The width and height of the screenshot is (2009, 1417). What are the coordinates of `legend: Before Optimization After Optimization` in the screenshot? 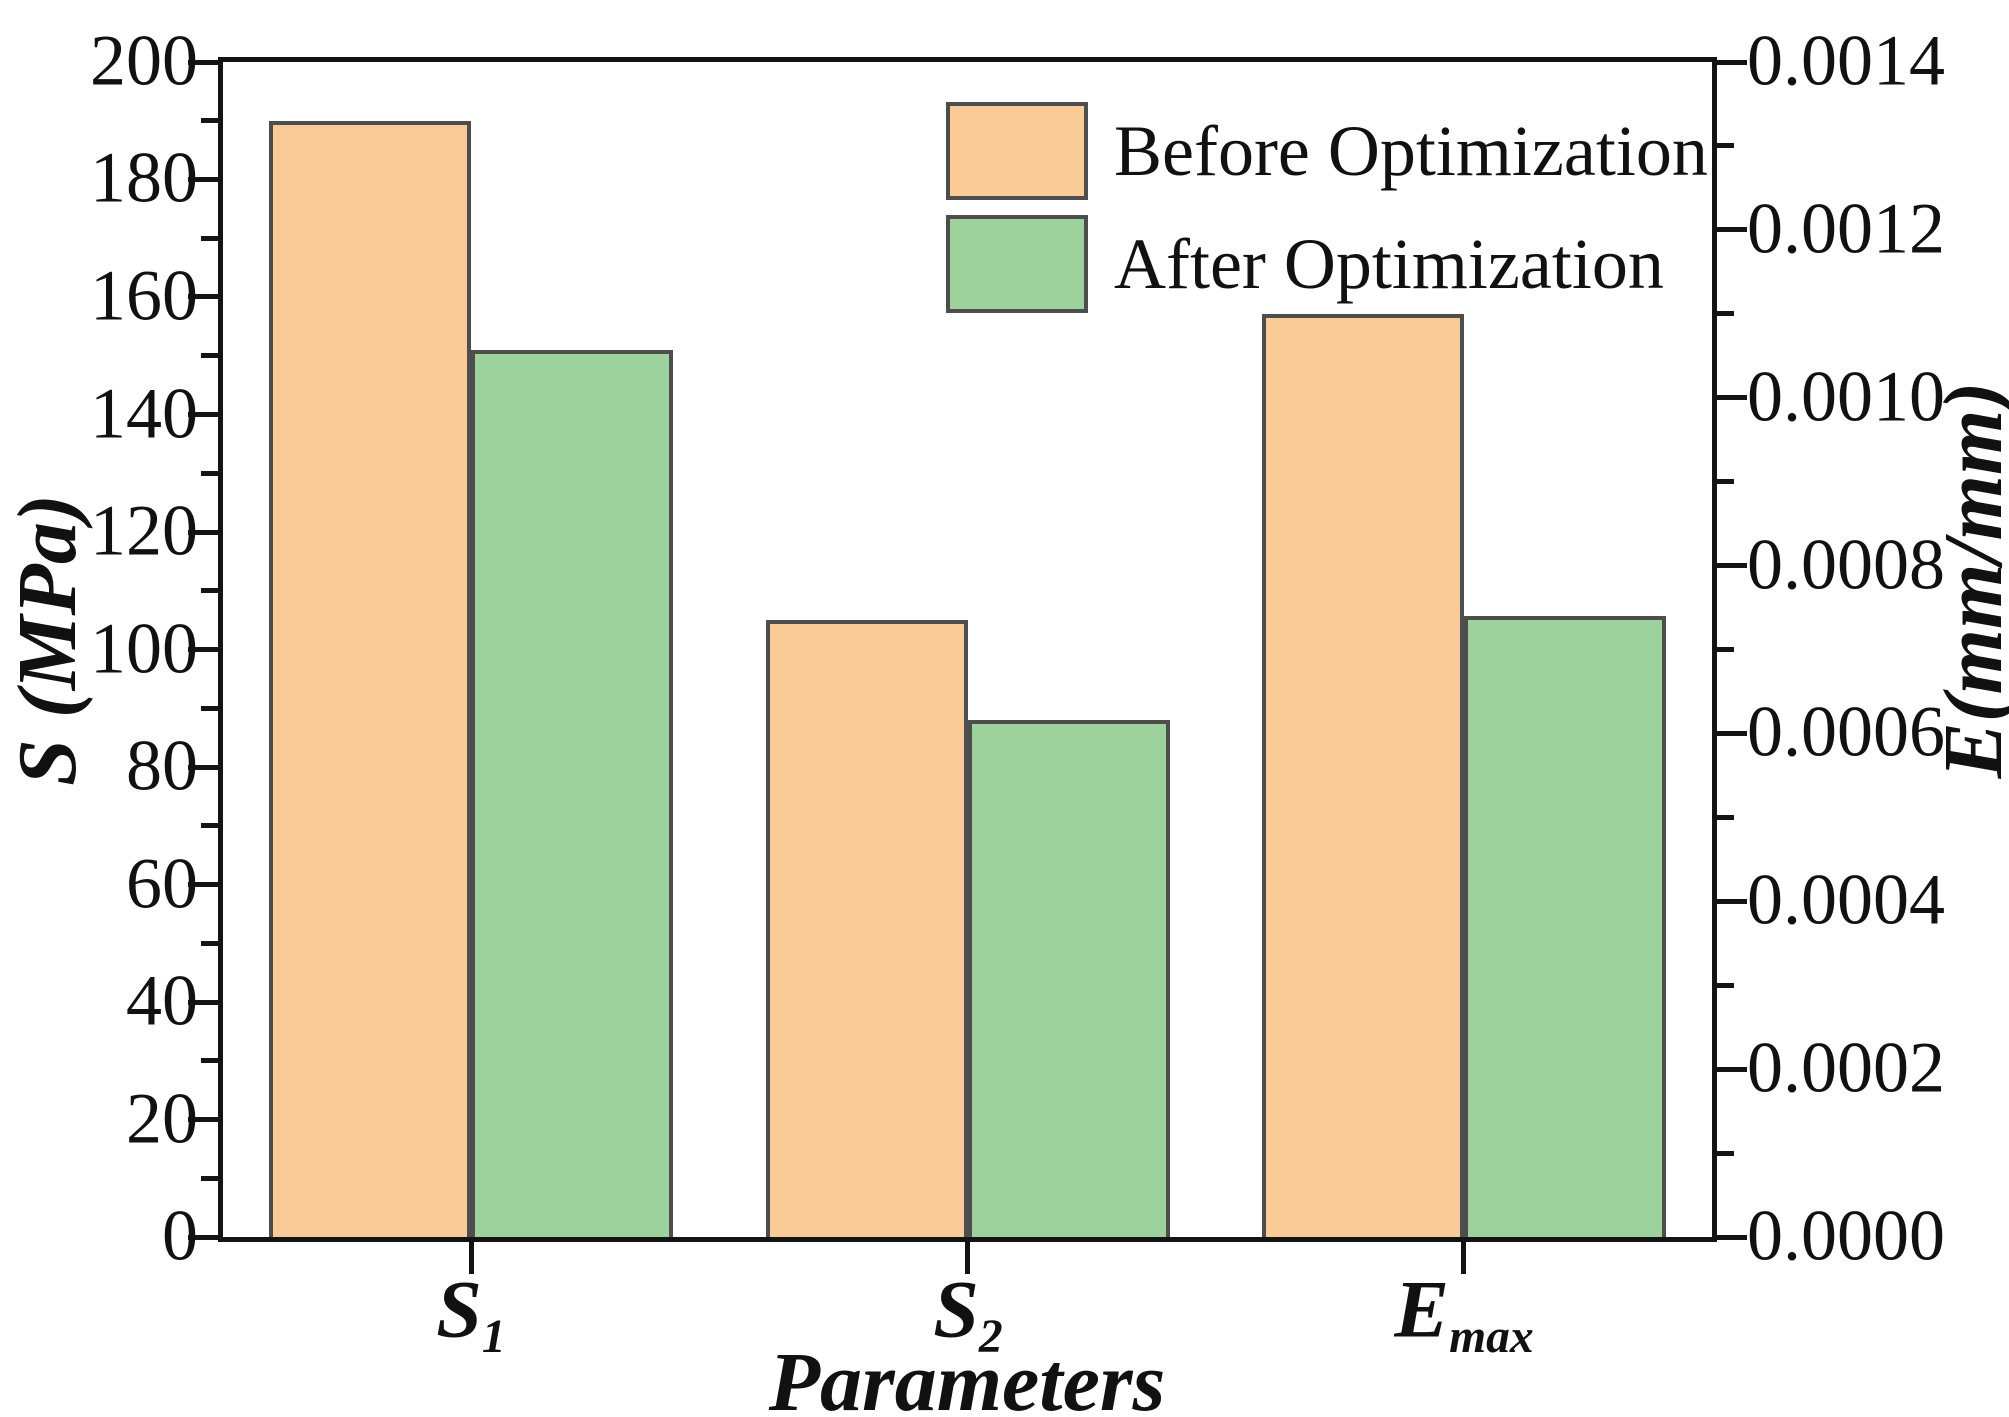 It's located at (1327, 207).